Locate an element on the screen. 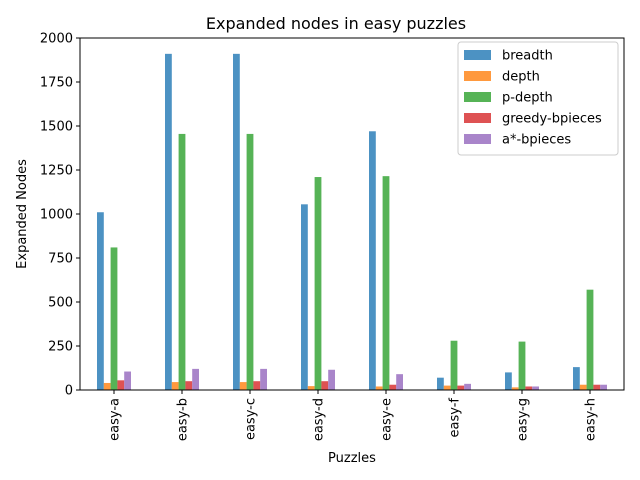 The height and width of the screenshot is (480, 640). bar-breadth-easy-f is located at coordinates (440, 383).